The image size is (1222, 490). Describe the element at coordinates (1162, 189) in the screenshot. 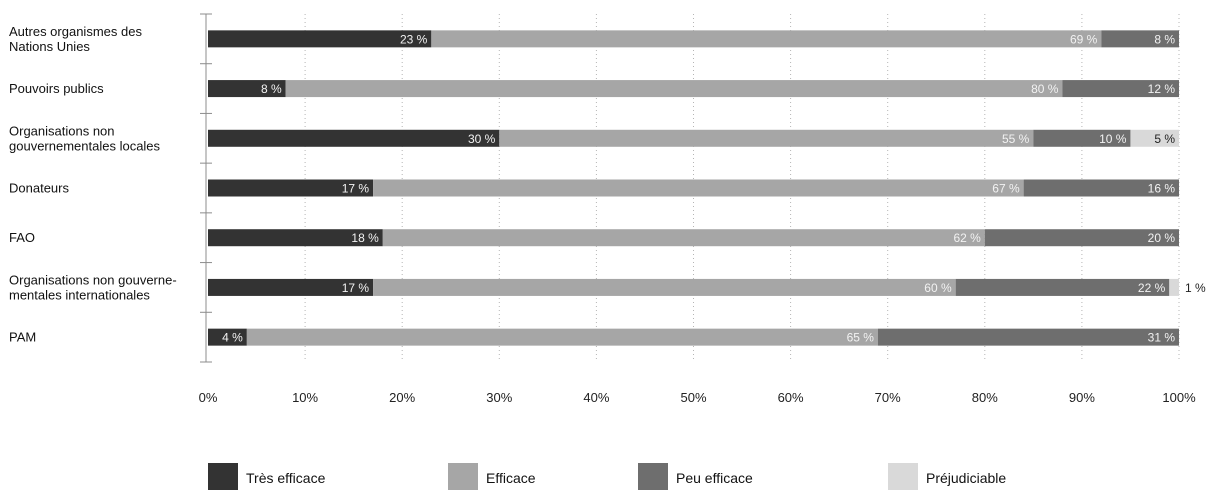

I see `data-label: 16 %` at that location.